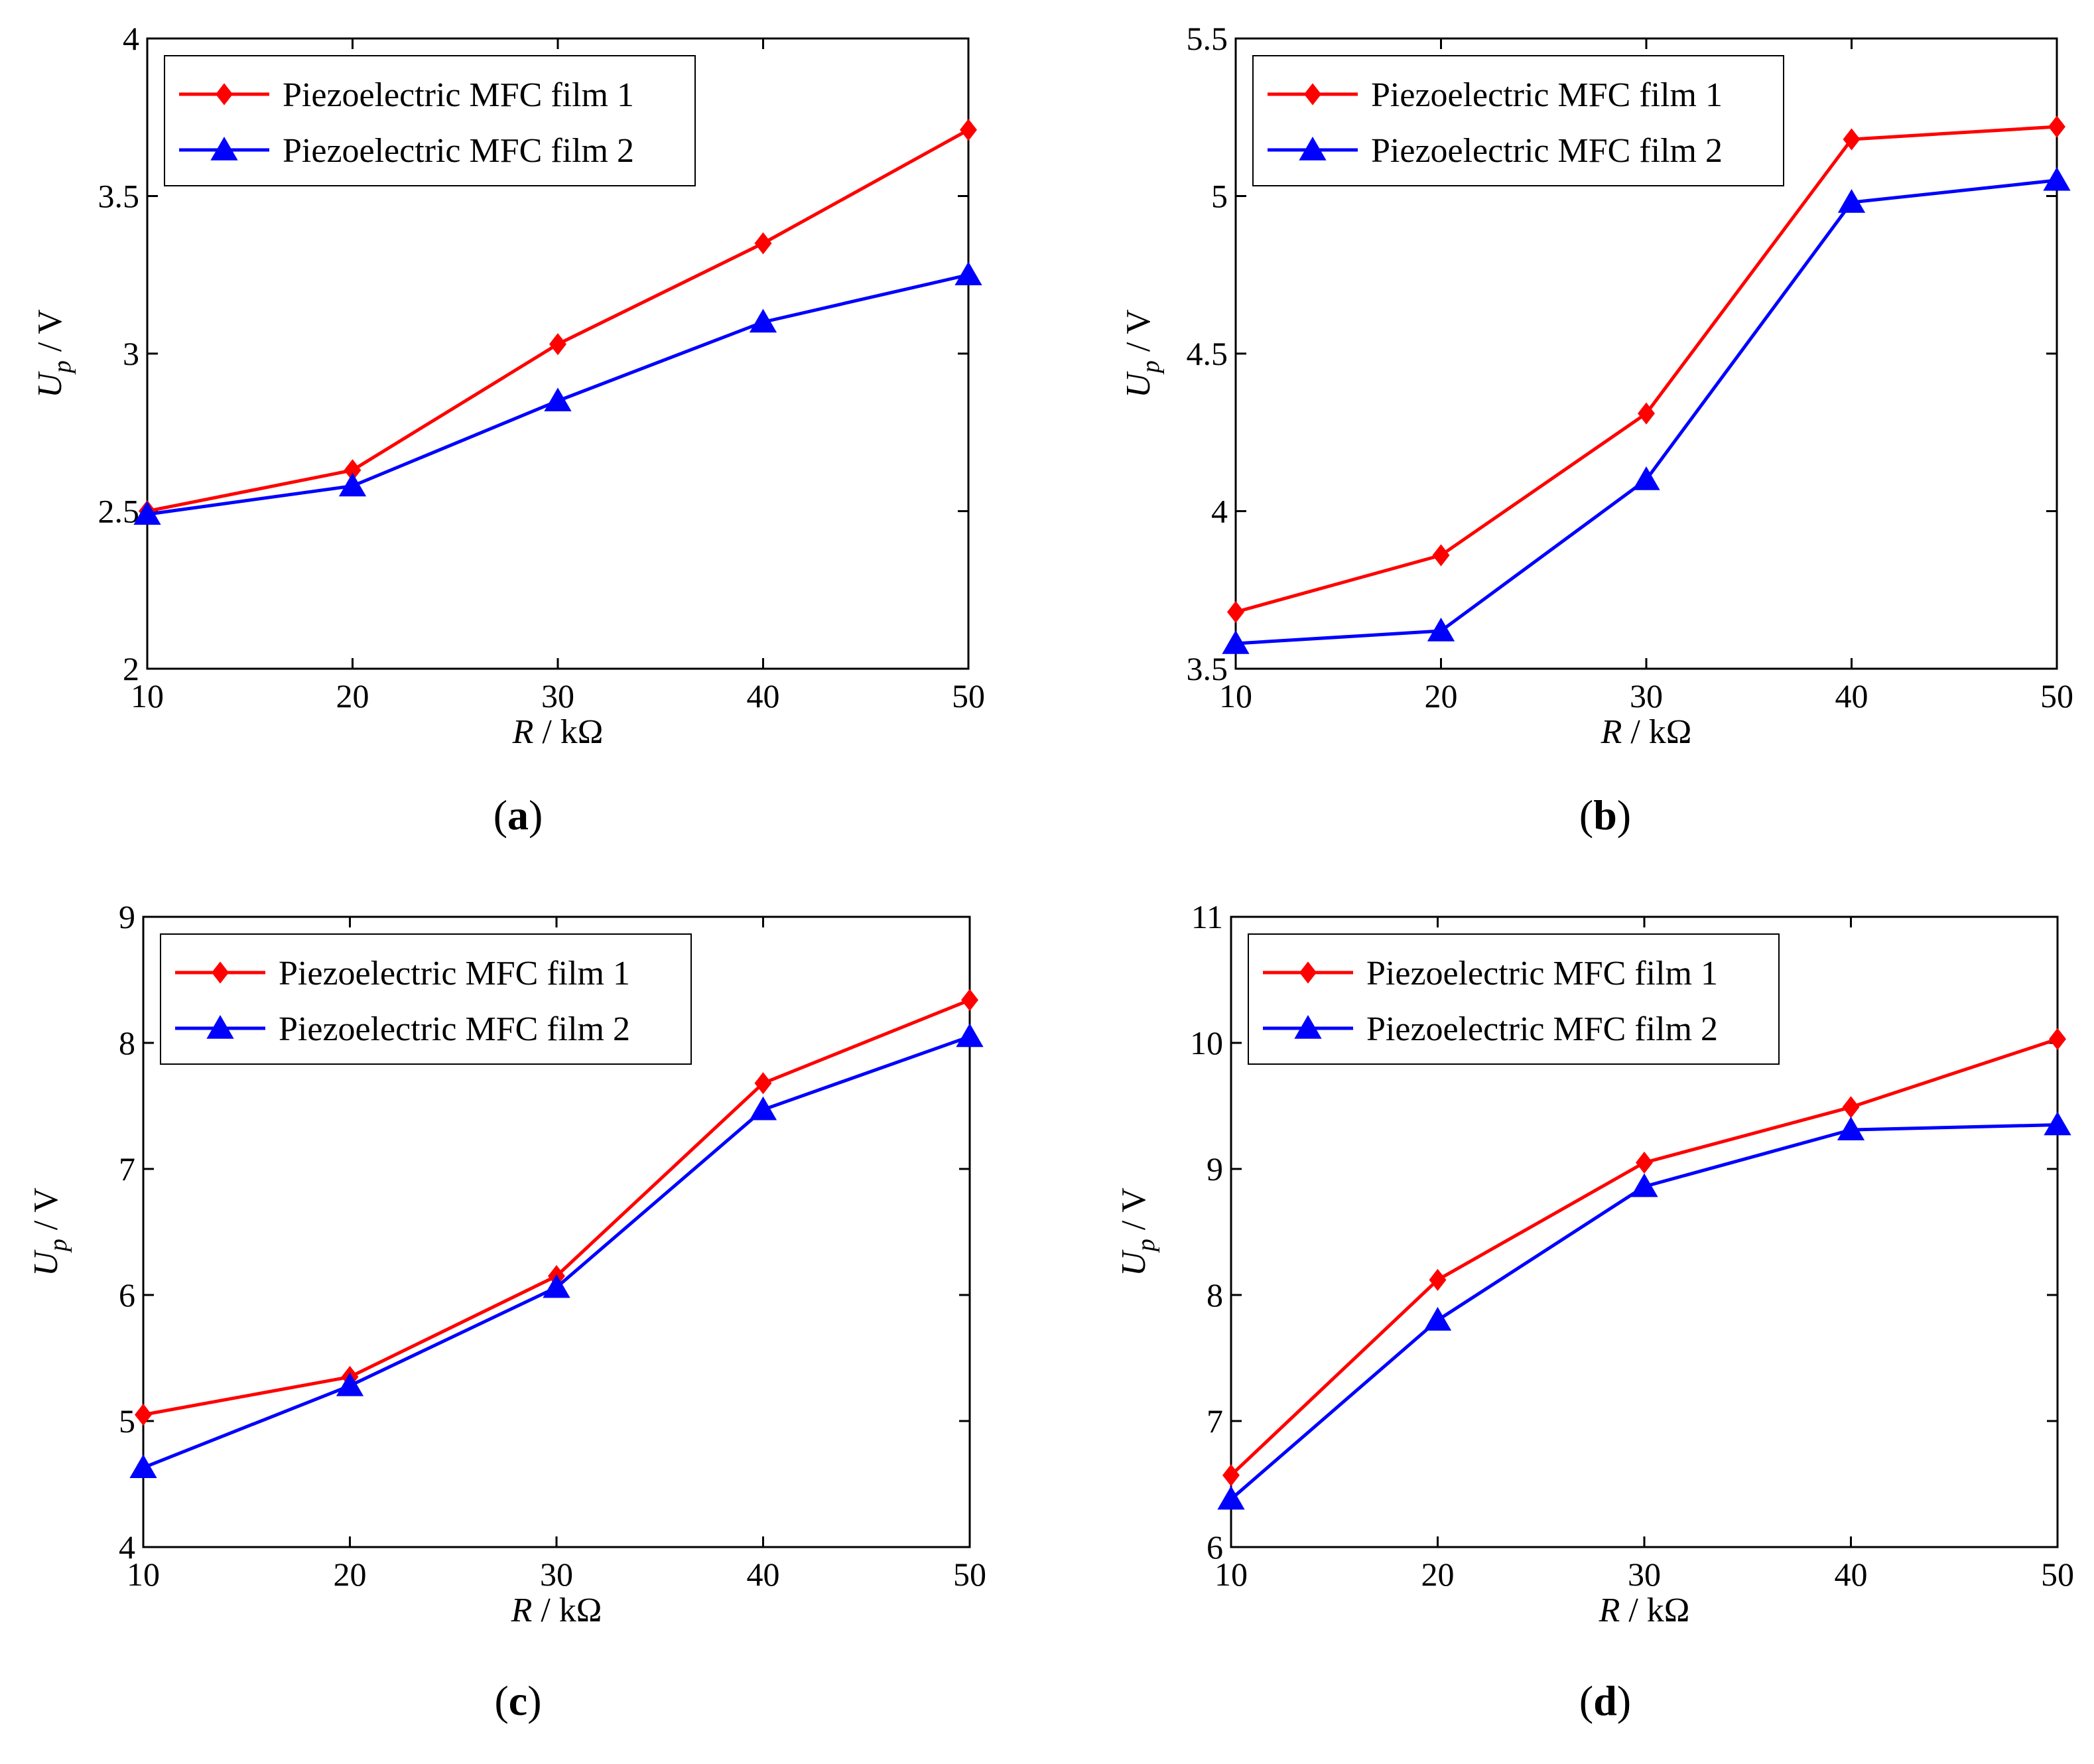 The image size is (2094, 1764). Describe the element at coordinates (1207, 917) in the screenshot. I see `y-tick-label: 11` at that location.